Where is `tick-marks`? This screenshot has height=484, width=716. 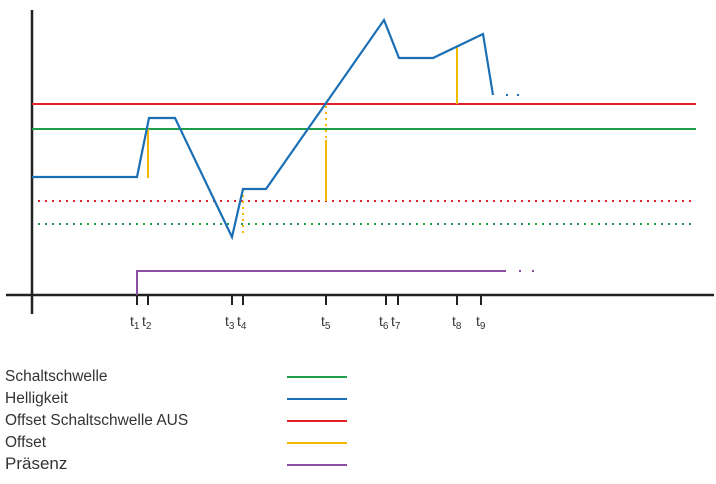
tick-marks is located at coordinates (309, 300).